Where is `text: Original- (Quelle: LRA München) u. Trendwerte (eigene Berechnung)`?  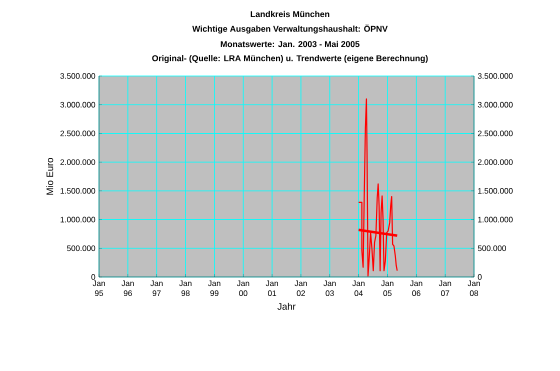 text: Original- (Quelle: LRA München) u. Trendwerte (eigene Berechnung) is located at coordinates (290, 59).